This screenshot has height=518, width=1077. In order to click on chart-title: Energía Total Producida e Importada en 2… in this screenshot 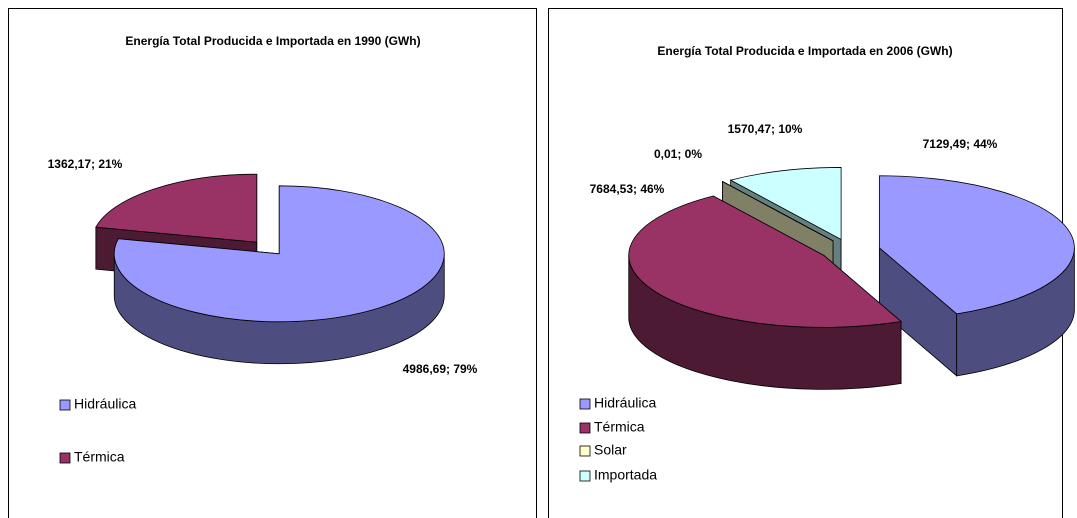, I will do `click(804, 51)`.